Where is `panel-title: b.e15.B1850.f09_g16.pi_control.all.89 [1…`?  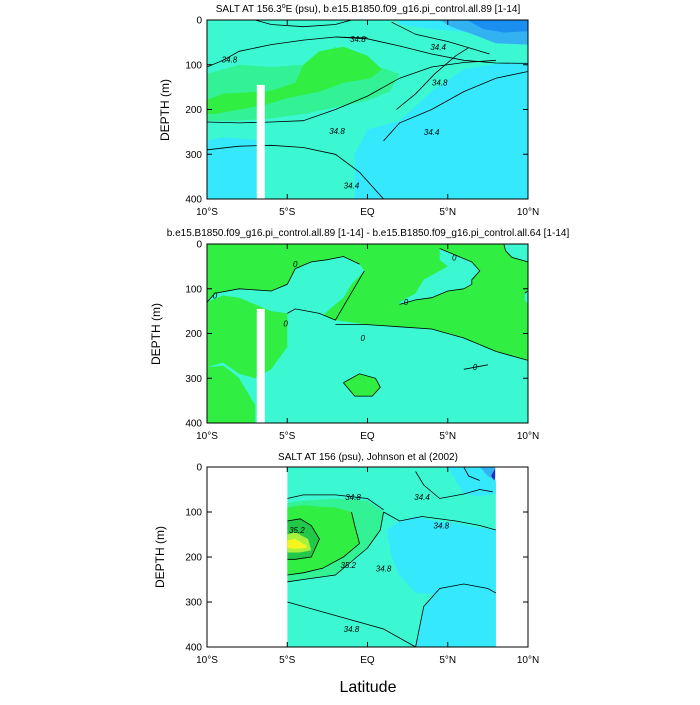
panel-title: b.e15.B1850.f09_g16.pi_control.all.89 [1… is located at coordinates (368, 233).